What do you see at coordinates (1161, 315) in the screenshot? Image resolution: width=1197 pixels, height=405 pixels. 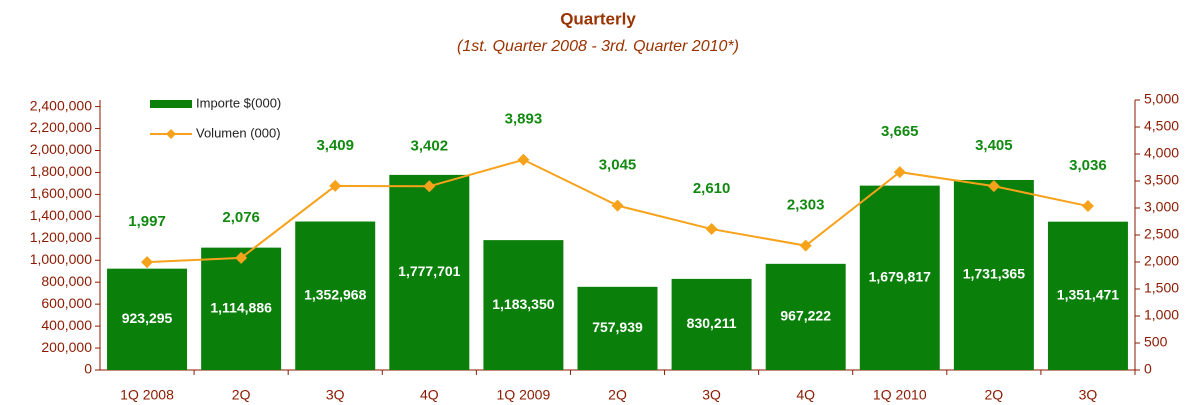 I see `y2-tick-label: 1,000` at bounding box center [1161, 315].